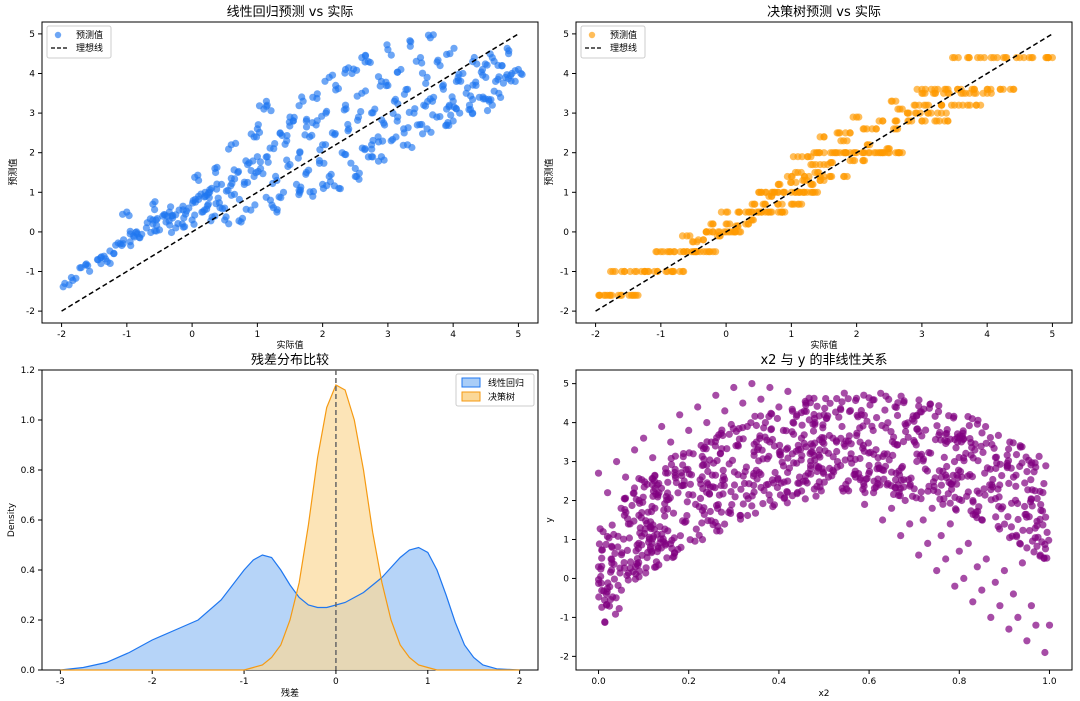 The image size is (1080, 701). What do you see at coordinates (598, 682) in the screenshot?
I see `x-tick-label: 0.0` at bounding box center [598, 682].